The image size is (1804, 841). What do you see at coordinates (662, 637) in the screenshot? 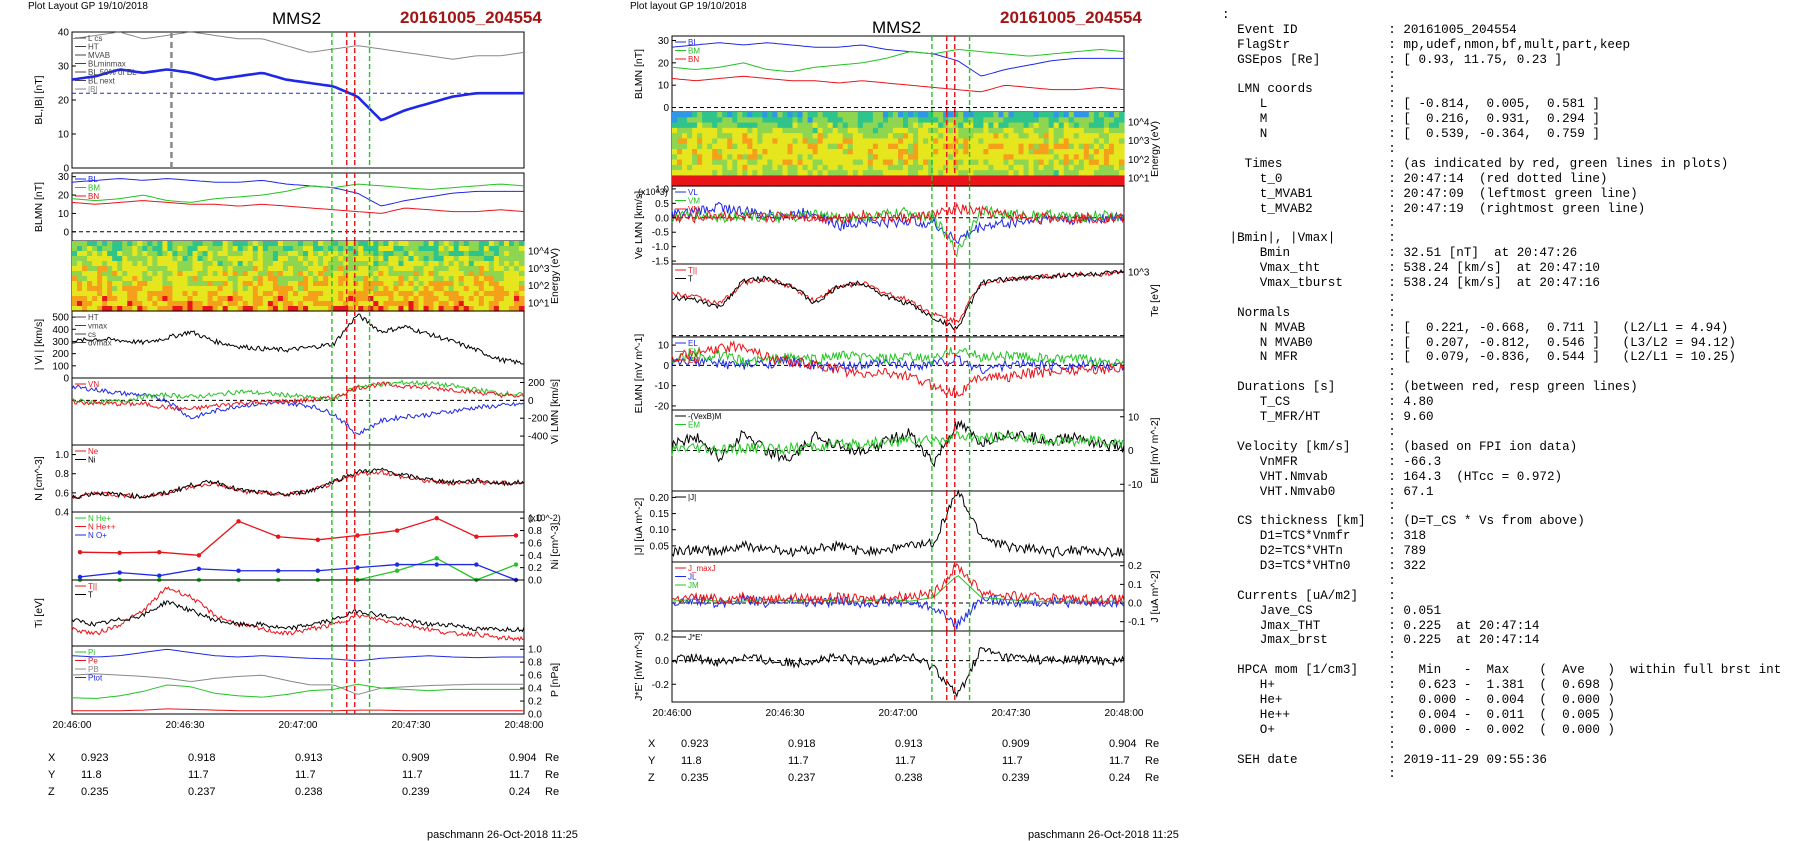
I see `y-tick-label: 0.2` at bounding box center [662, 637].